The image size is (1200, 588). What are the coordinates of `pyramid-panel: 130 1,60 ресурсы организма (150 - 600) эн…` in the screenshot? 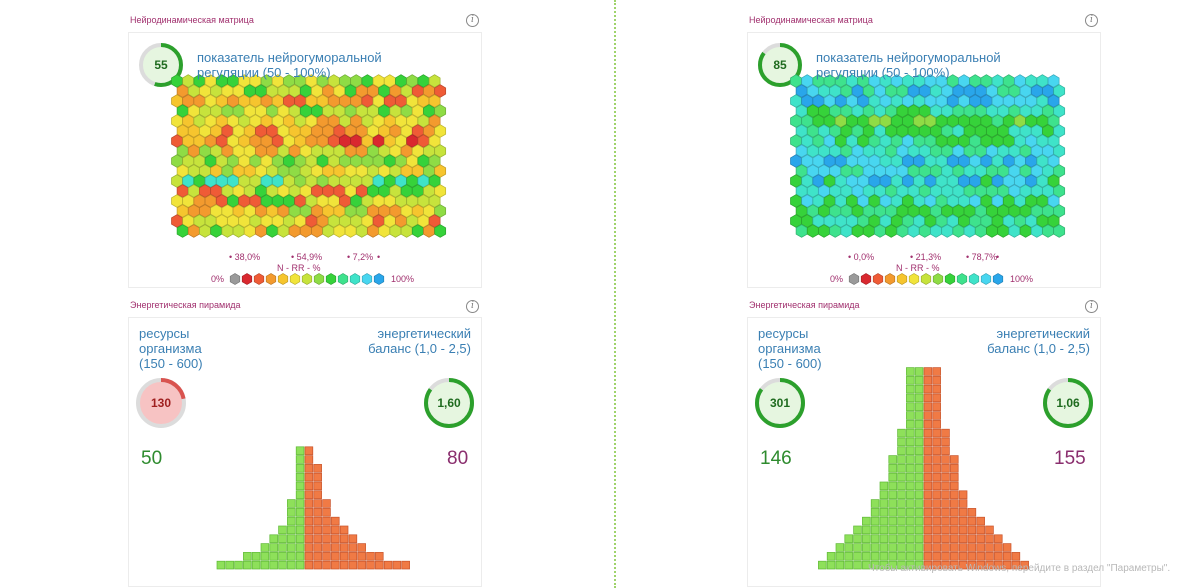 It's located at (305, 452).